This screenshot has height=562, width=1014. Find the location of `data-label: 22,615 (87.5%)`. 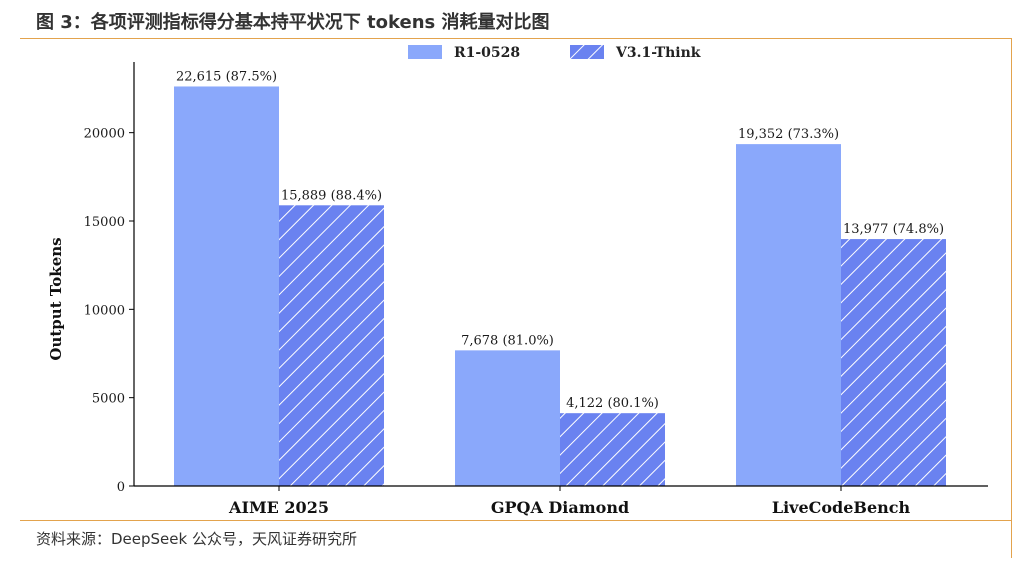

data-label: 22,615 (87.5%) is located at coordinates (226, 76).